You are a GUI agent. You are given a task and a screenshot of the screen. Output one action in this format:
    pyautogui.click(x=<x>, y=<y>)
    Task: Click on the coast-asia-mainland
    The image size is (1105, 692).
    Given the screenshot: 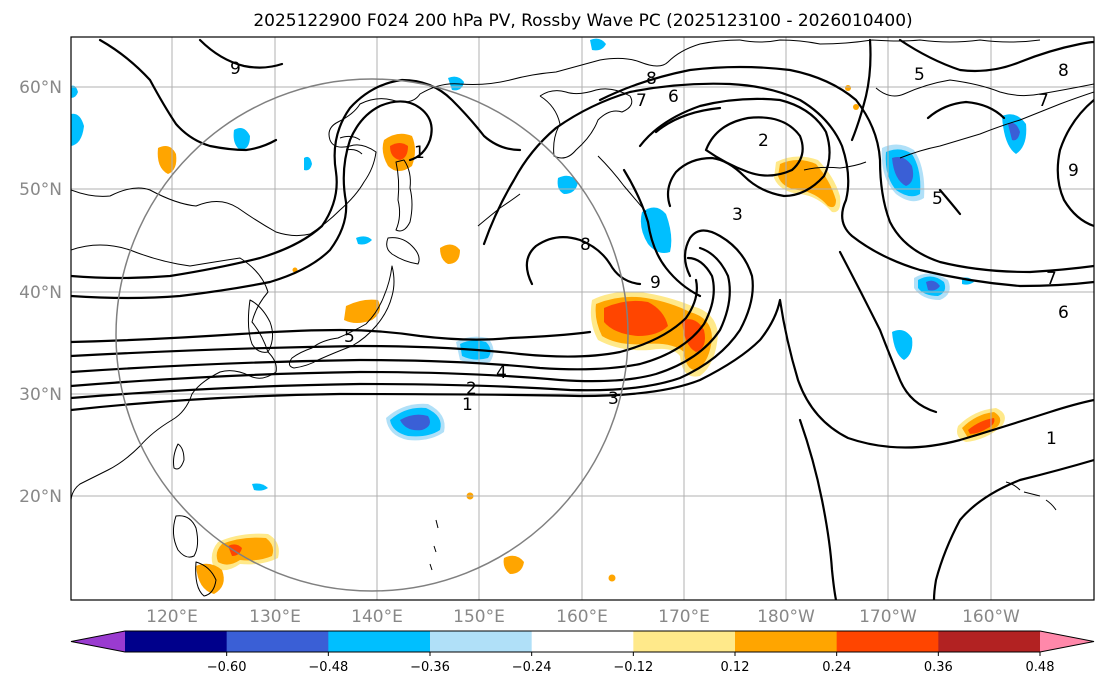 What is the action you would take?
    pyautogui.click(x=174, y=372)
    